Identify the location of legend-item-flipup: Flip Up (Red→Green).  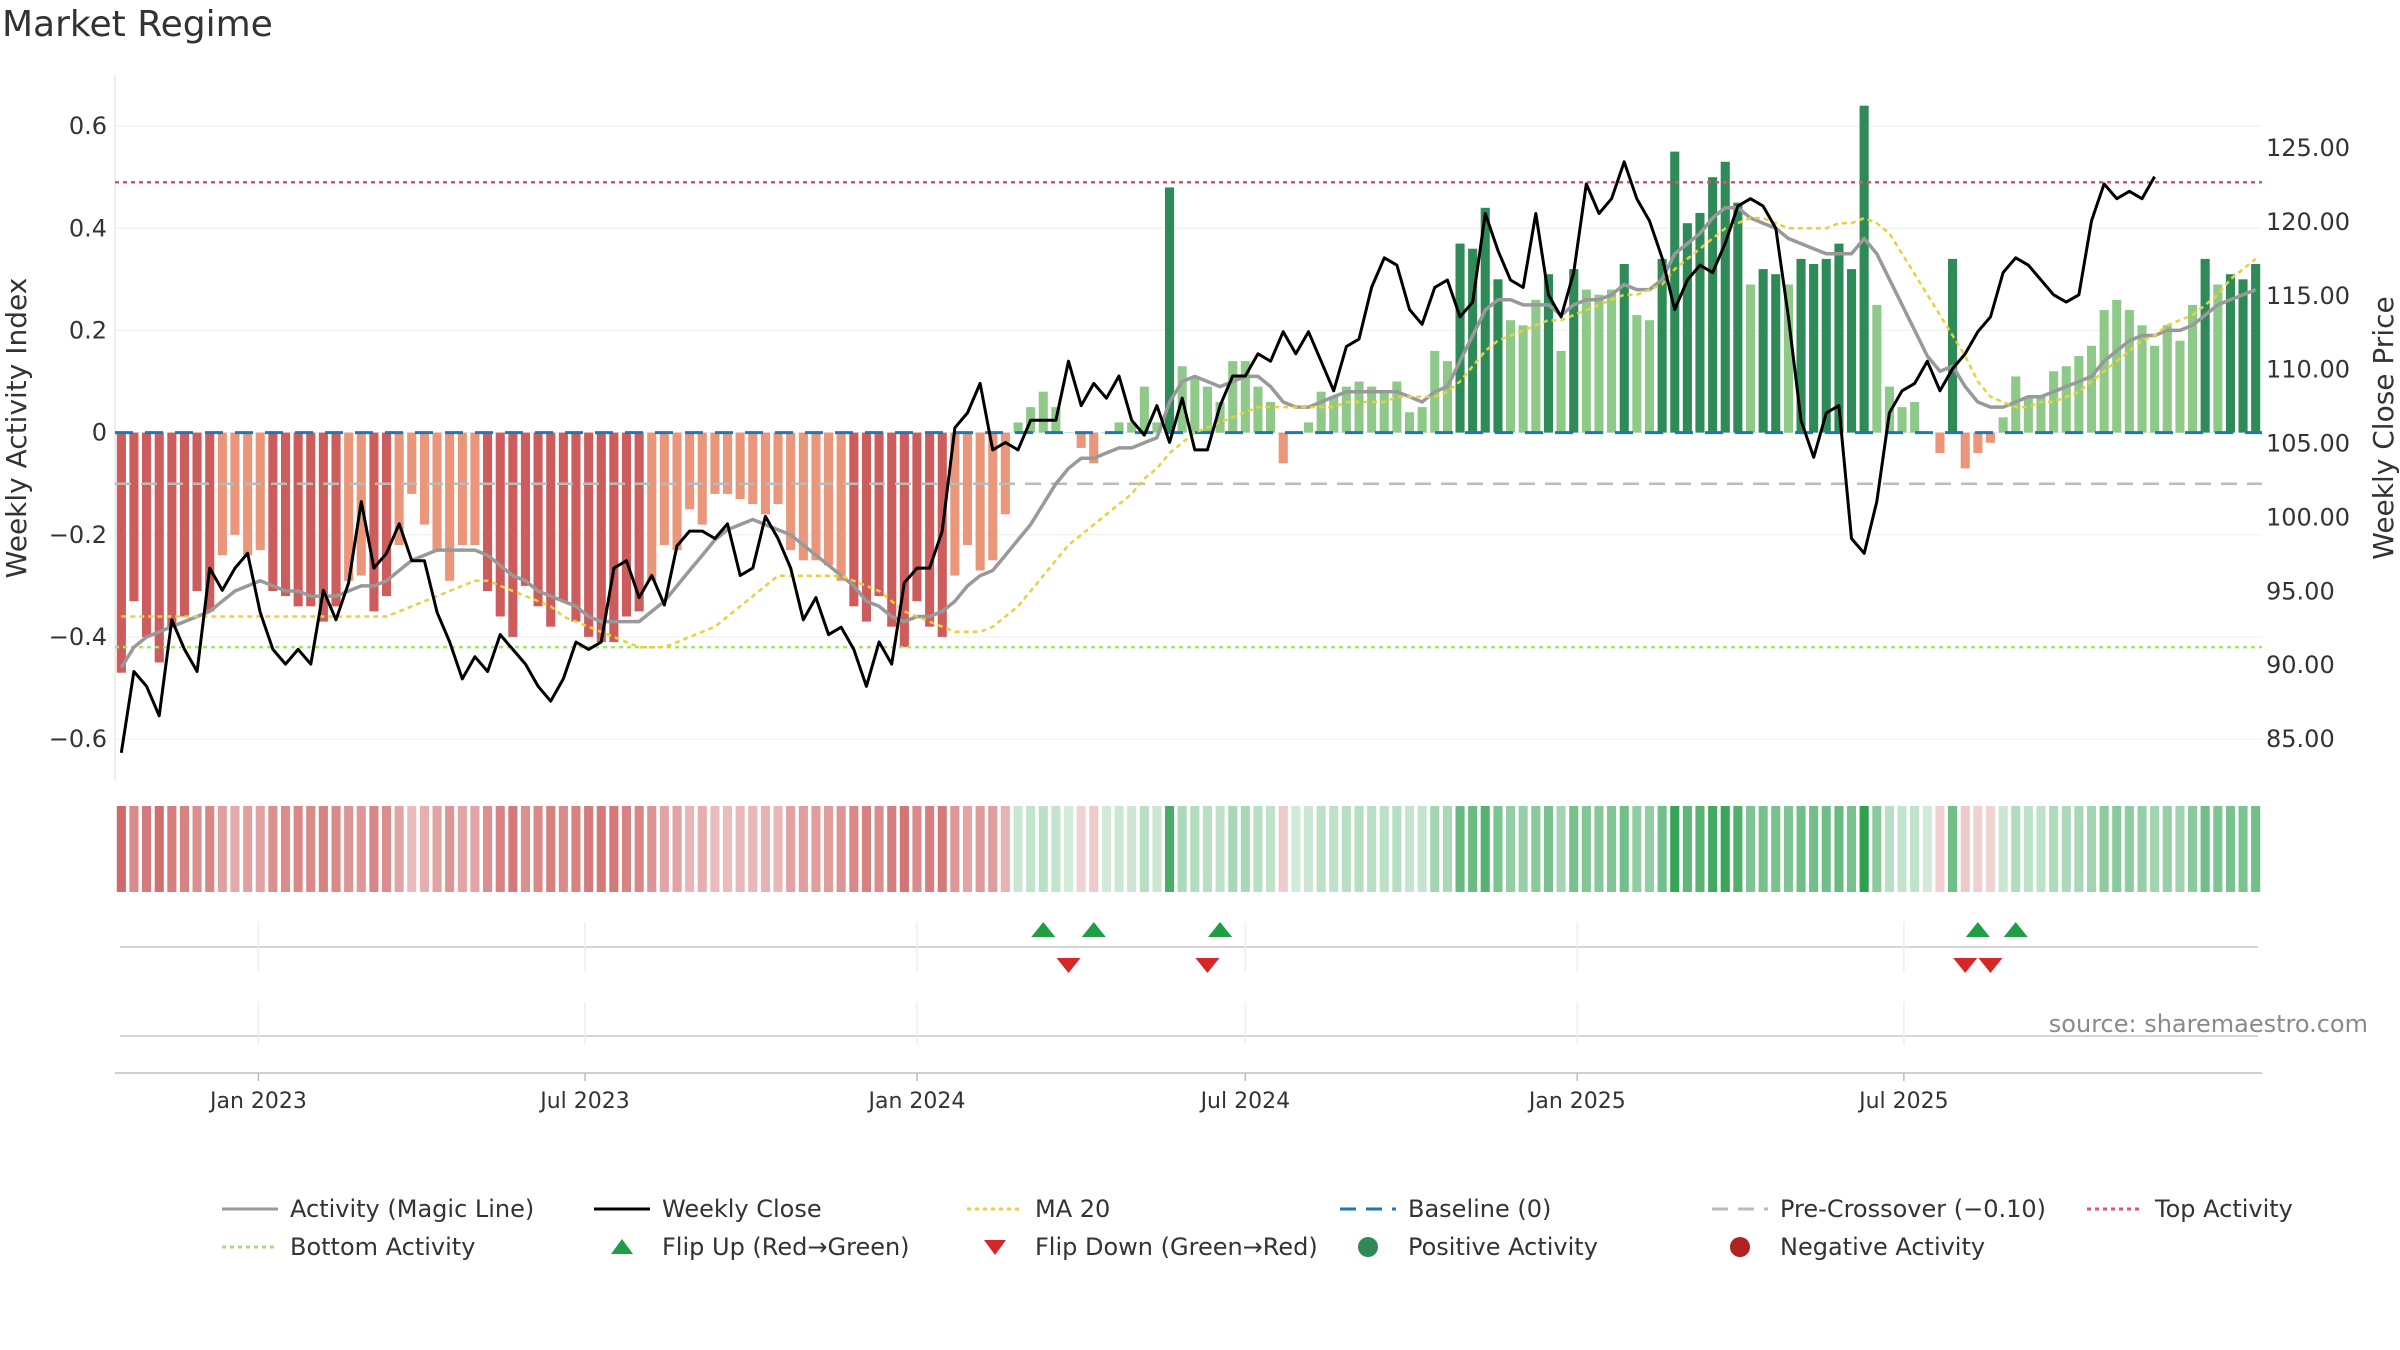
(751, 1247).